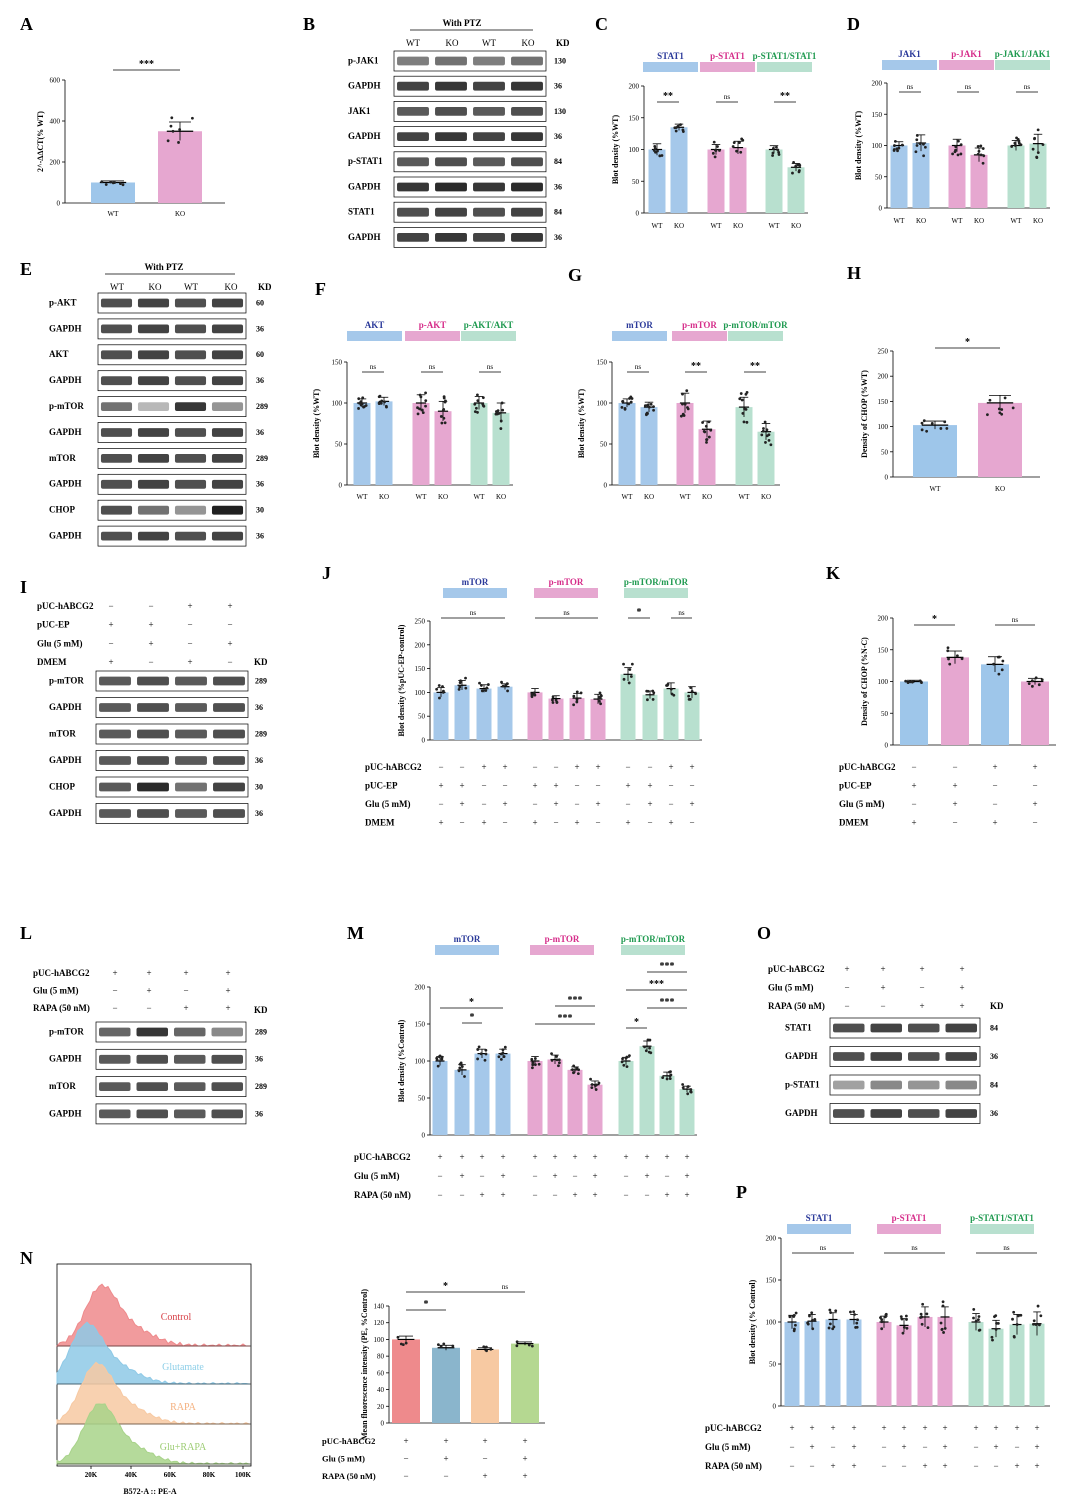 Image resolution: width=1080 pixels, height=1500 pixels. What do you see at coordinates (231, 287) in the screenshot?
I see `lane-label: KO` at bounding box center [231, 287].